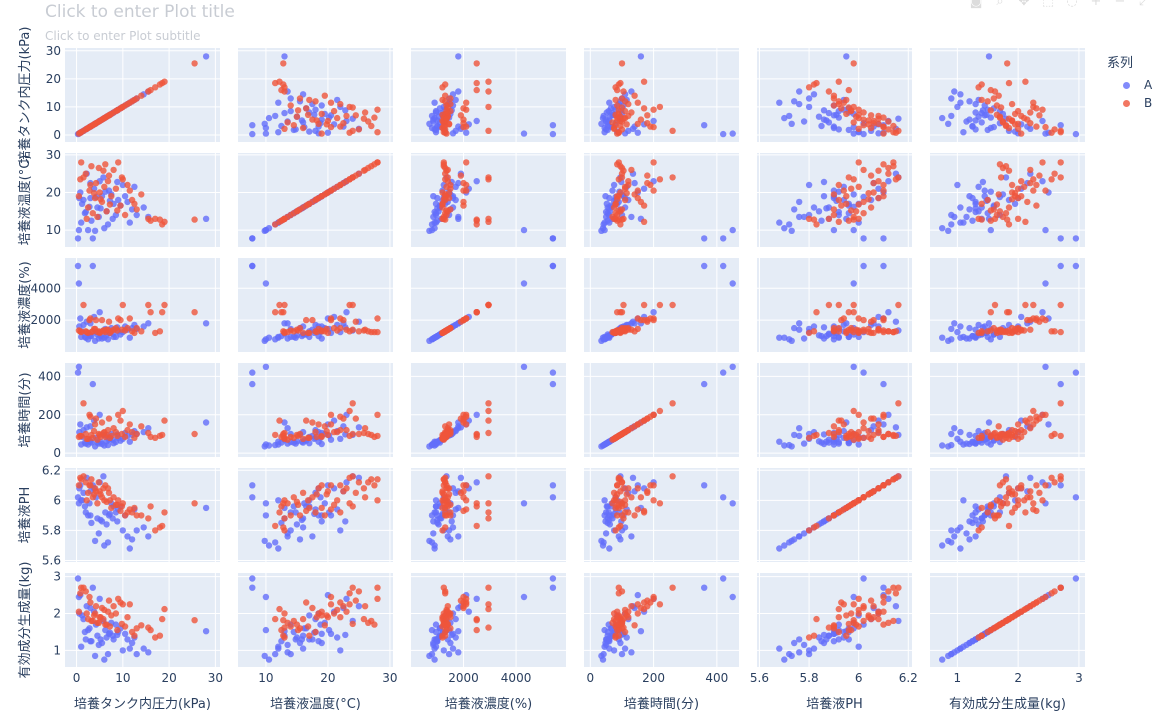 Image resolution: width=1160 pixels, height=716 pixels. I want to click on legend-item-a: A, so click(1129, 85).